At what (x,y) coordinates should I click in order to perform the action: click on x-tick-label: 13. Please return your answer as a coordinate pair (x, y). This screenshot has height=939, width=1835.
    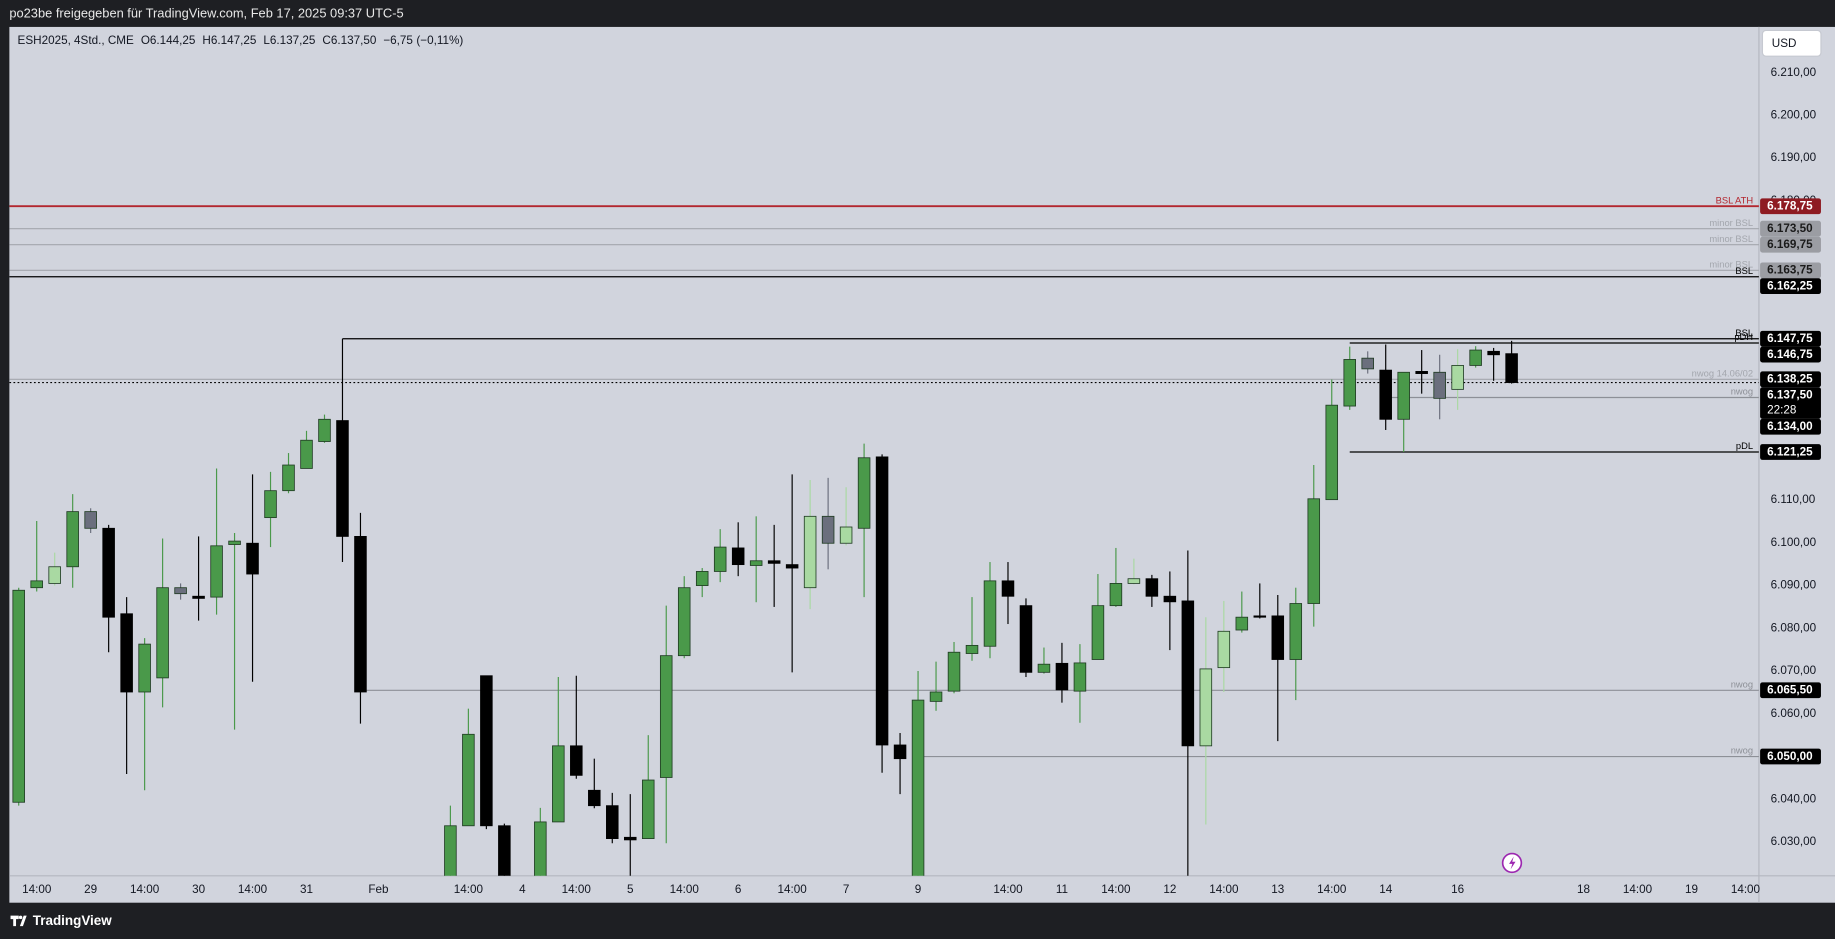
    Looking at the image, I should click on (1277, 889).